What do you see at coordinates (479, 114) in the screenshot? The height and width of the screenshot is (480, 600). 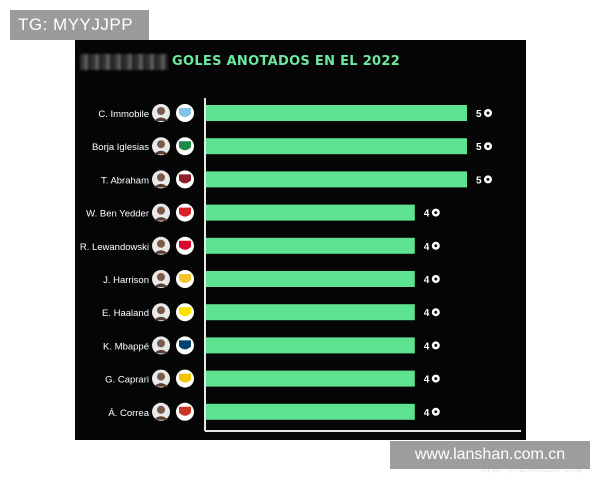 I see `value-label-c-immobile: 5` at bounding box center [479, 114].